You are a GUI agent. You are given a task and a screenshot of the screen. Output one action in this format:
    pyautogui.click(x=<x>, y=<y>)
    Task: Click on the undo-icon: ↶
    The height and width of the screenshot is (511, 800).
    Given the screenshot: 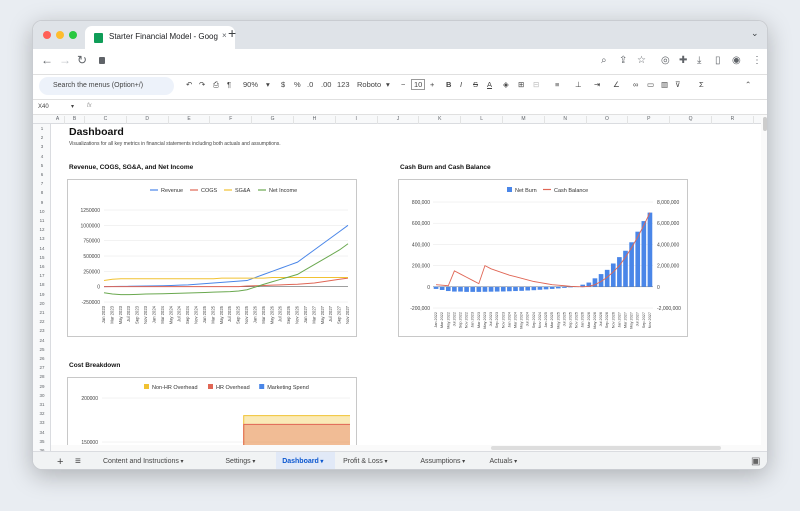 What is the action you would take?
    pyautogui.click(x=189, y=84)
    